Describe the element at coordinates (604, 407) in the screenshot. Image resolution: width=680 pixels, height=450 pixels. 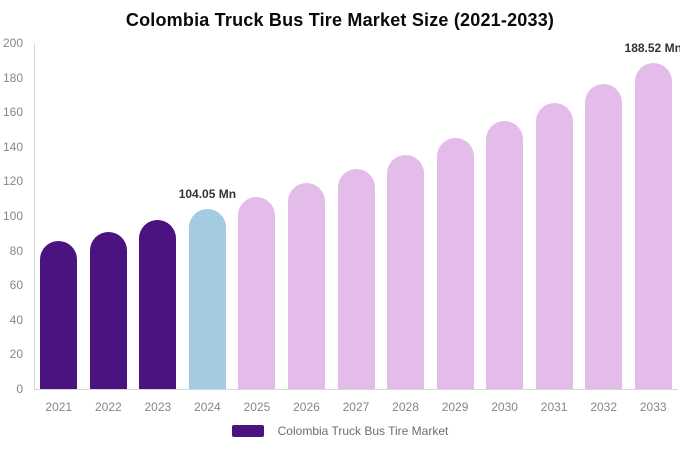
I see `x-tick-label-2032: 2032` at that location.